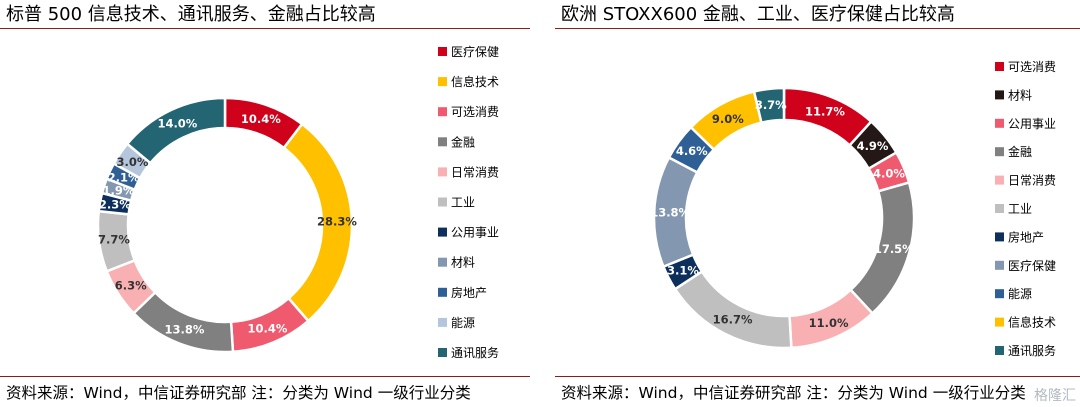 The image size is (1080, 407). What do you see at coordinates (115, 205) in the screenshot?
I see `slice-data-label: 2.3%` at bounding box center [115, 205].